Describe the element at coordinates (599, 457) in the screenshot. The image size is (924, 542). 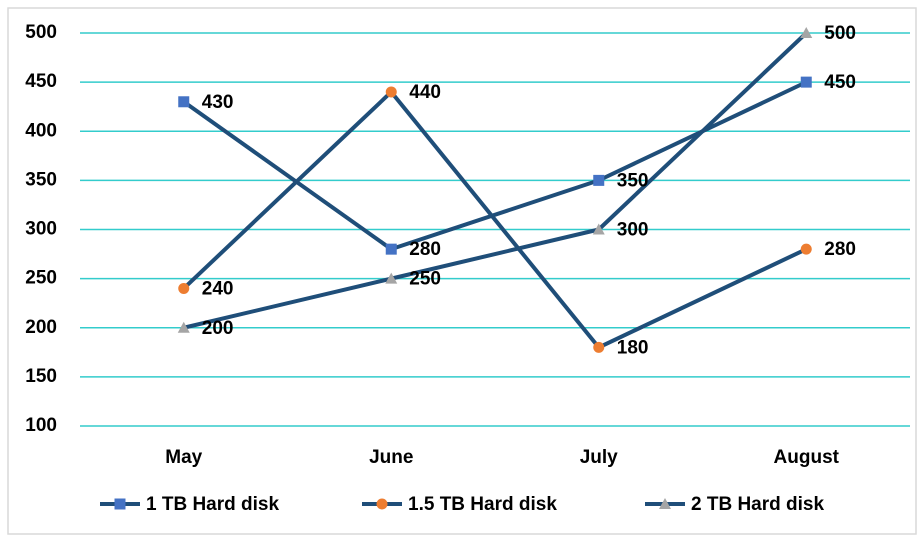
I see `x-tick-label: July` at that location.